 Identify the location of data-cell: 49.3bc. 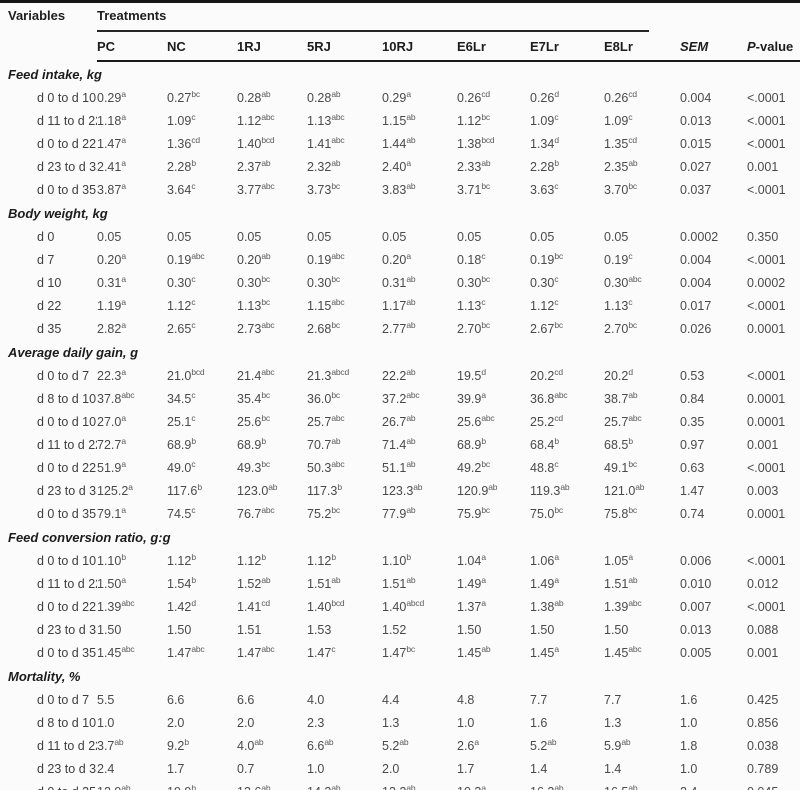
(253, 466).